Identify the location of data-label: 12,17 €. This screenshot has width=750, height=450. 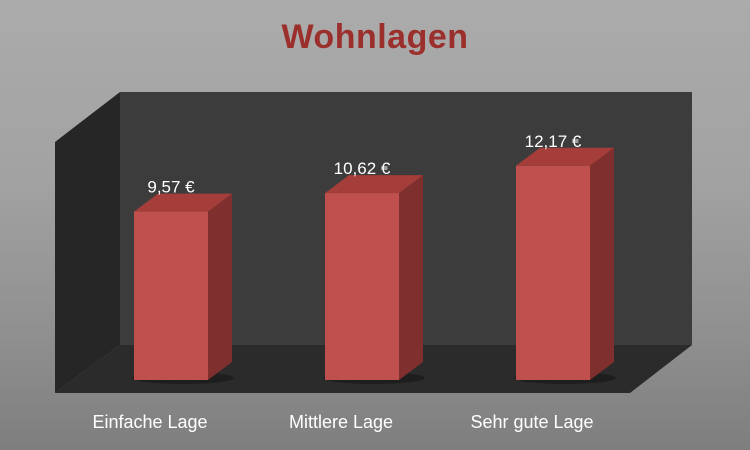
(553, 141).